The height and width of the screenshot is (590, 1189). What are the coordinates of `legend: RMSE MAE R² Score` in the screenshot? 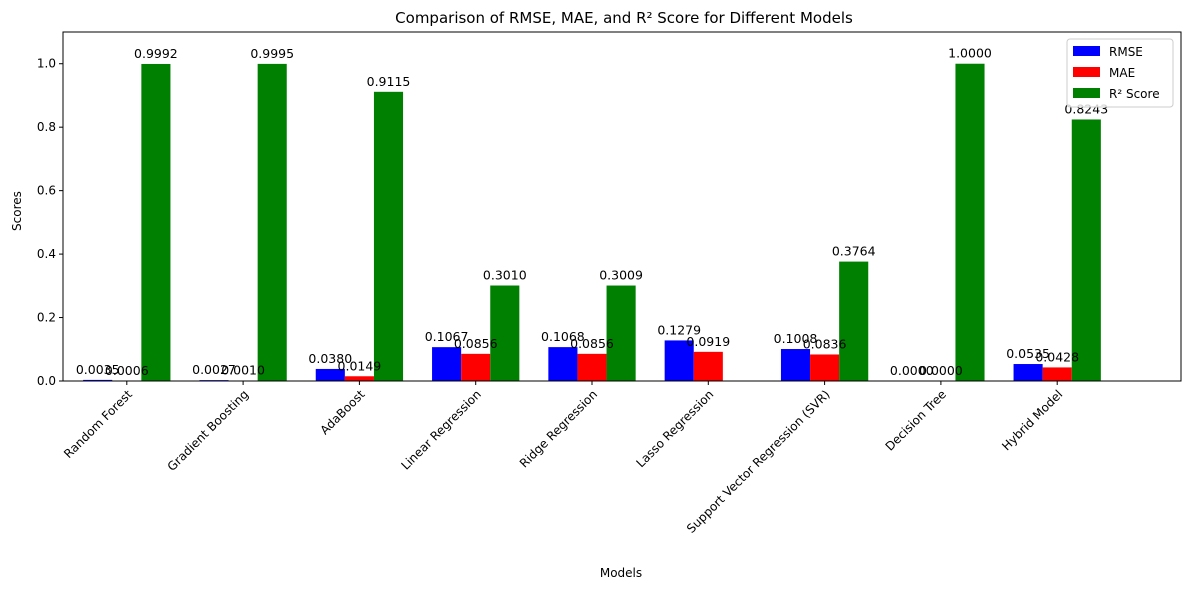 It's located at (1120, 73).